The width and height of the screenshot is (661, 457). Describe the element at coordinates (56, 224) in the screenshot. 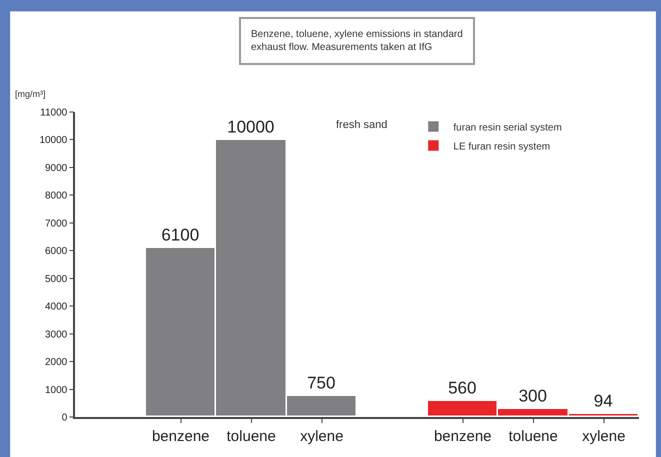

I see `y-tick-label: 7000` at that location.